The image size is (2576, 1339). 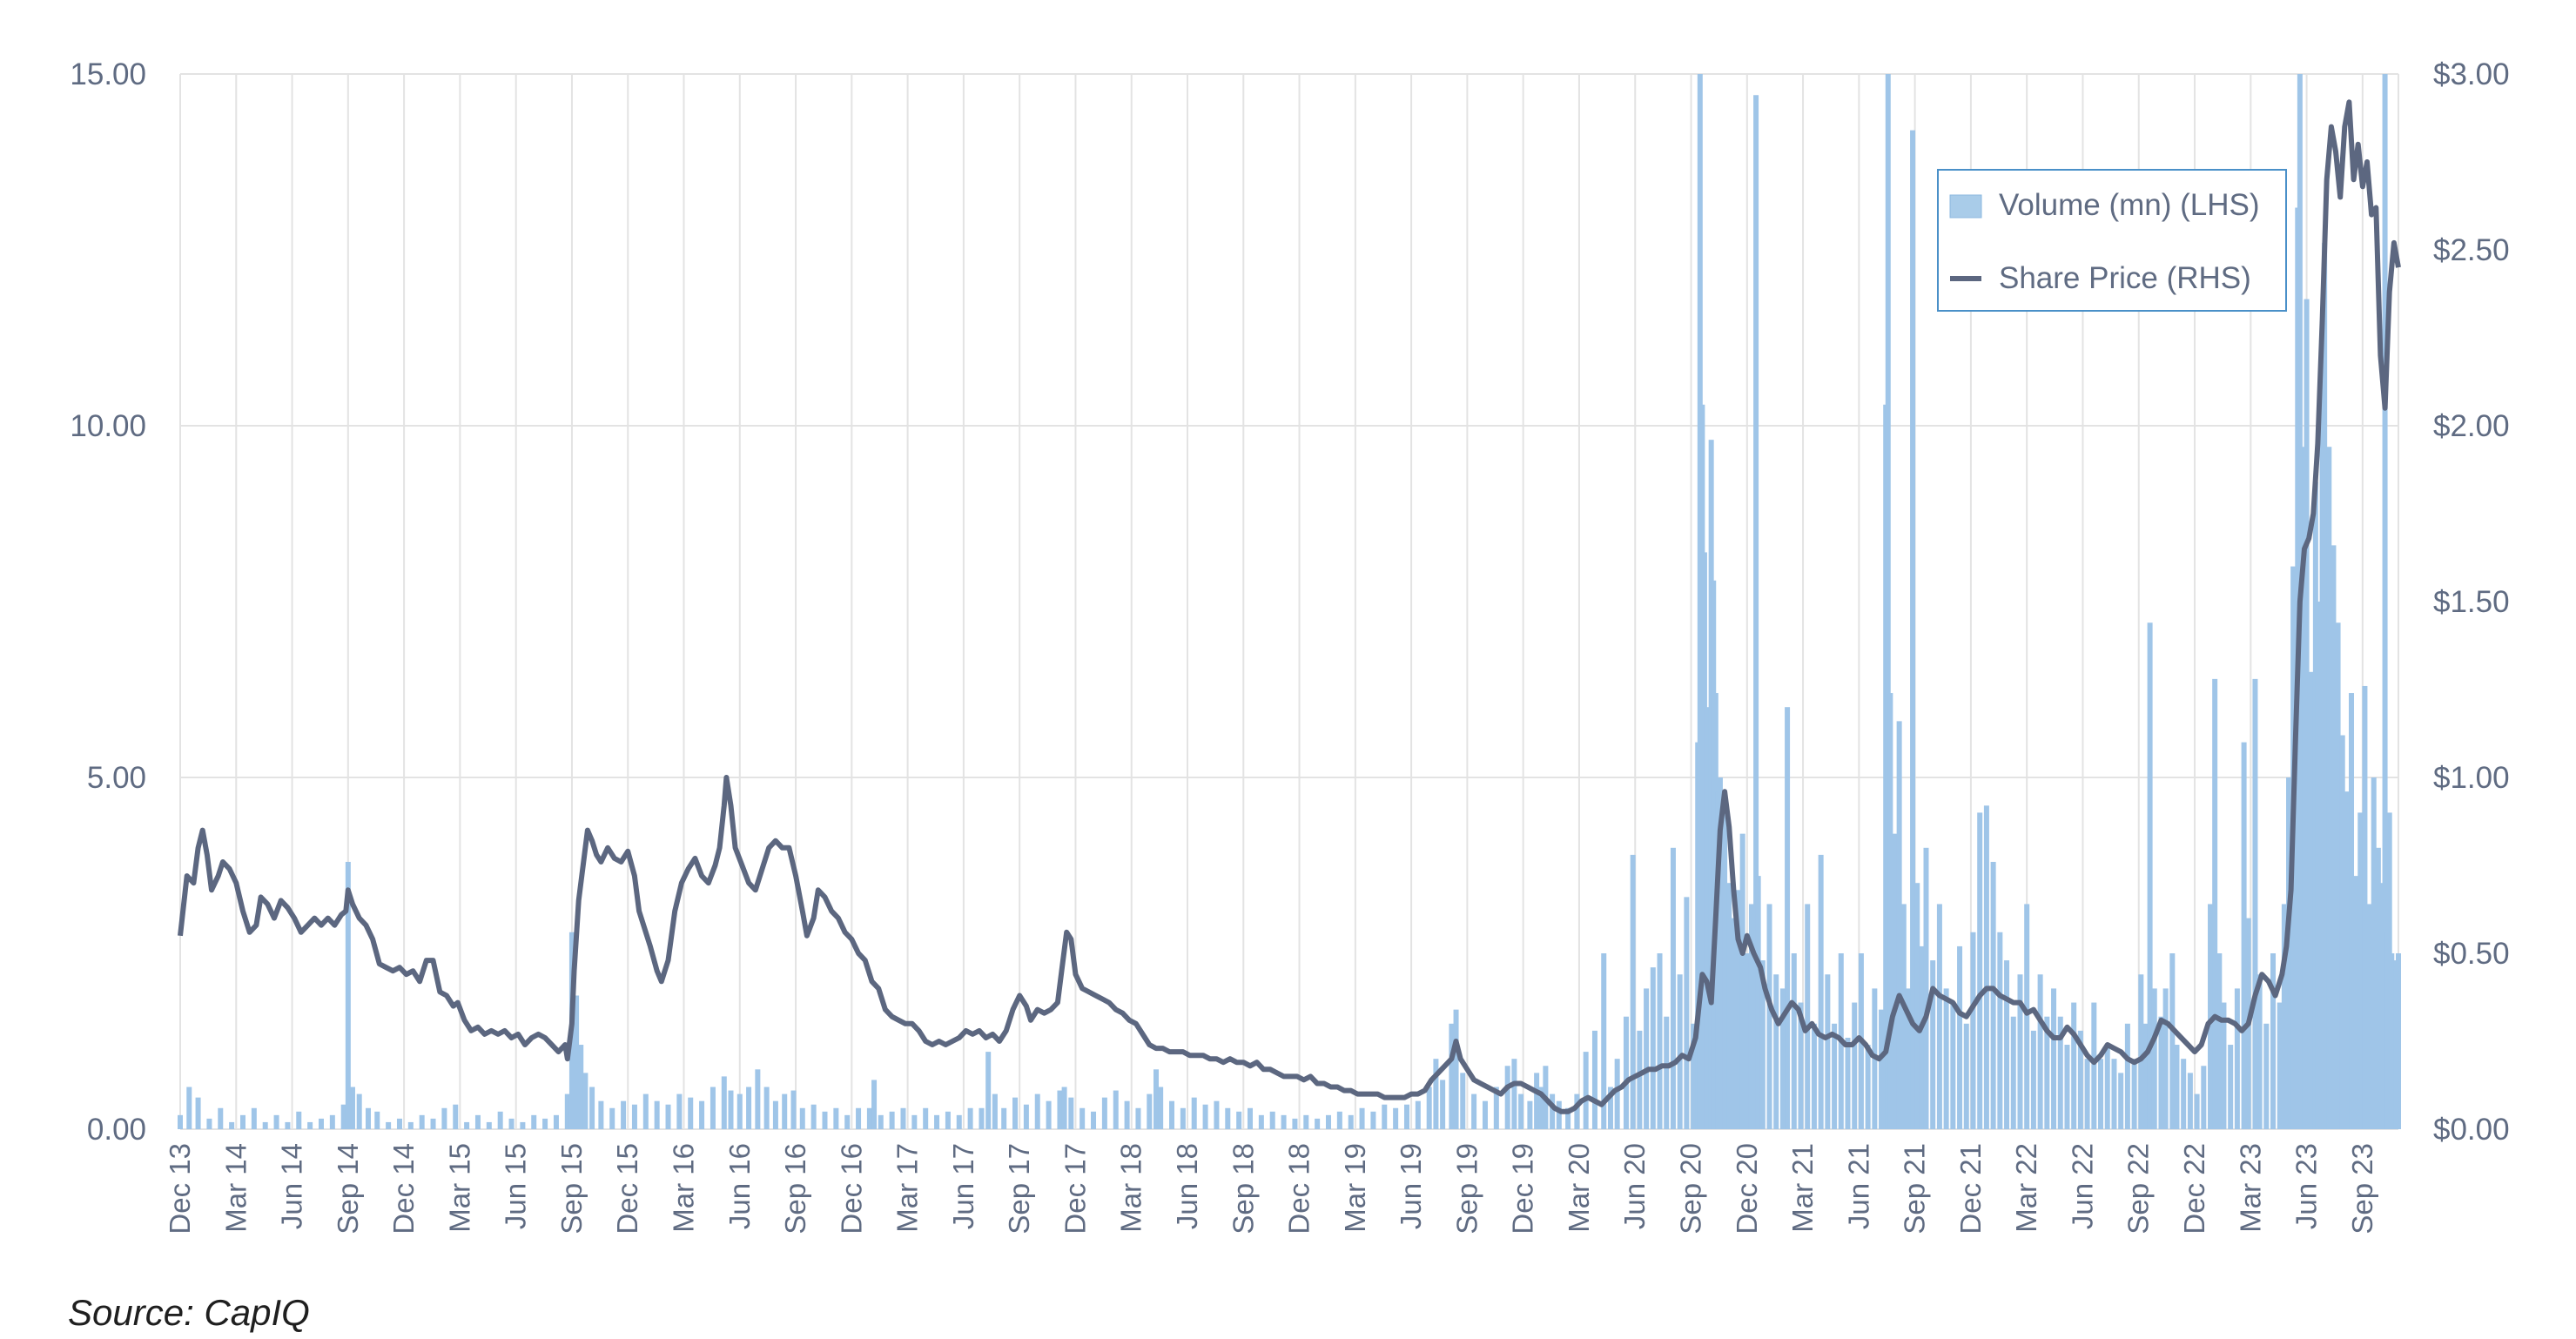 I want to click on x-axis-tick-label: Jun 19, so click(x=1411, y=1186).